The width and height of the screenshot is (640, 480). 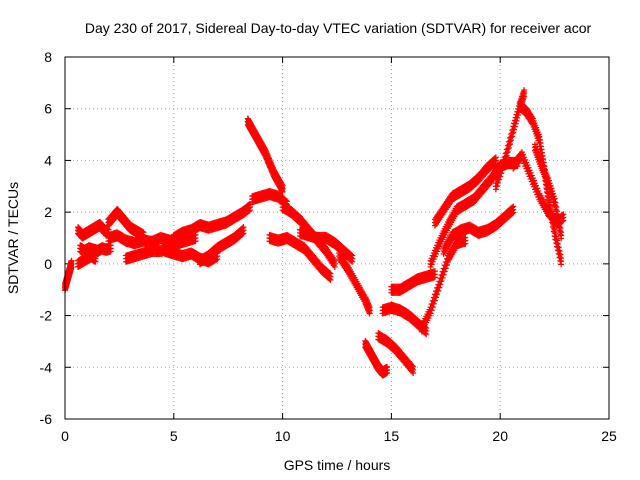 I want to click on y-tick-label: 8, so click(x=48, y=57).